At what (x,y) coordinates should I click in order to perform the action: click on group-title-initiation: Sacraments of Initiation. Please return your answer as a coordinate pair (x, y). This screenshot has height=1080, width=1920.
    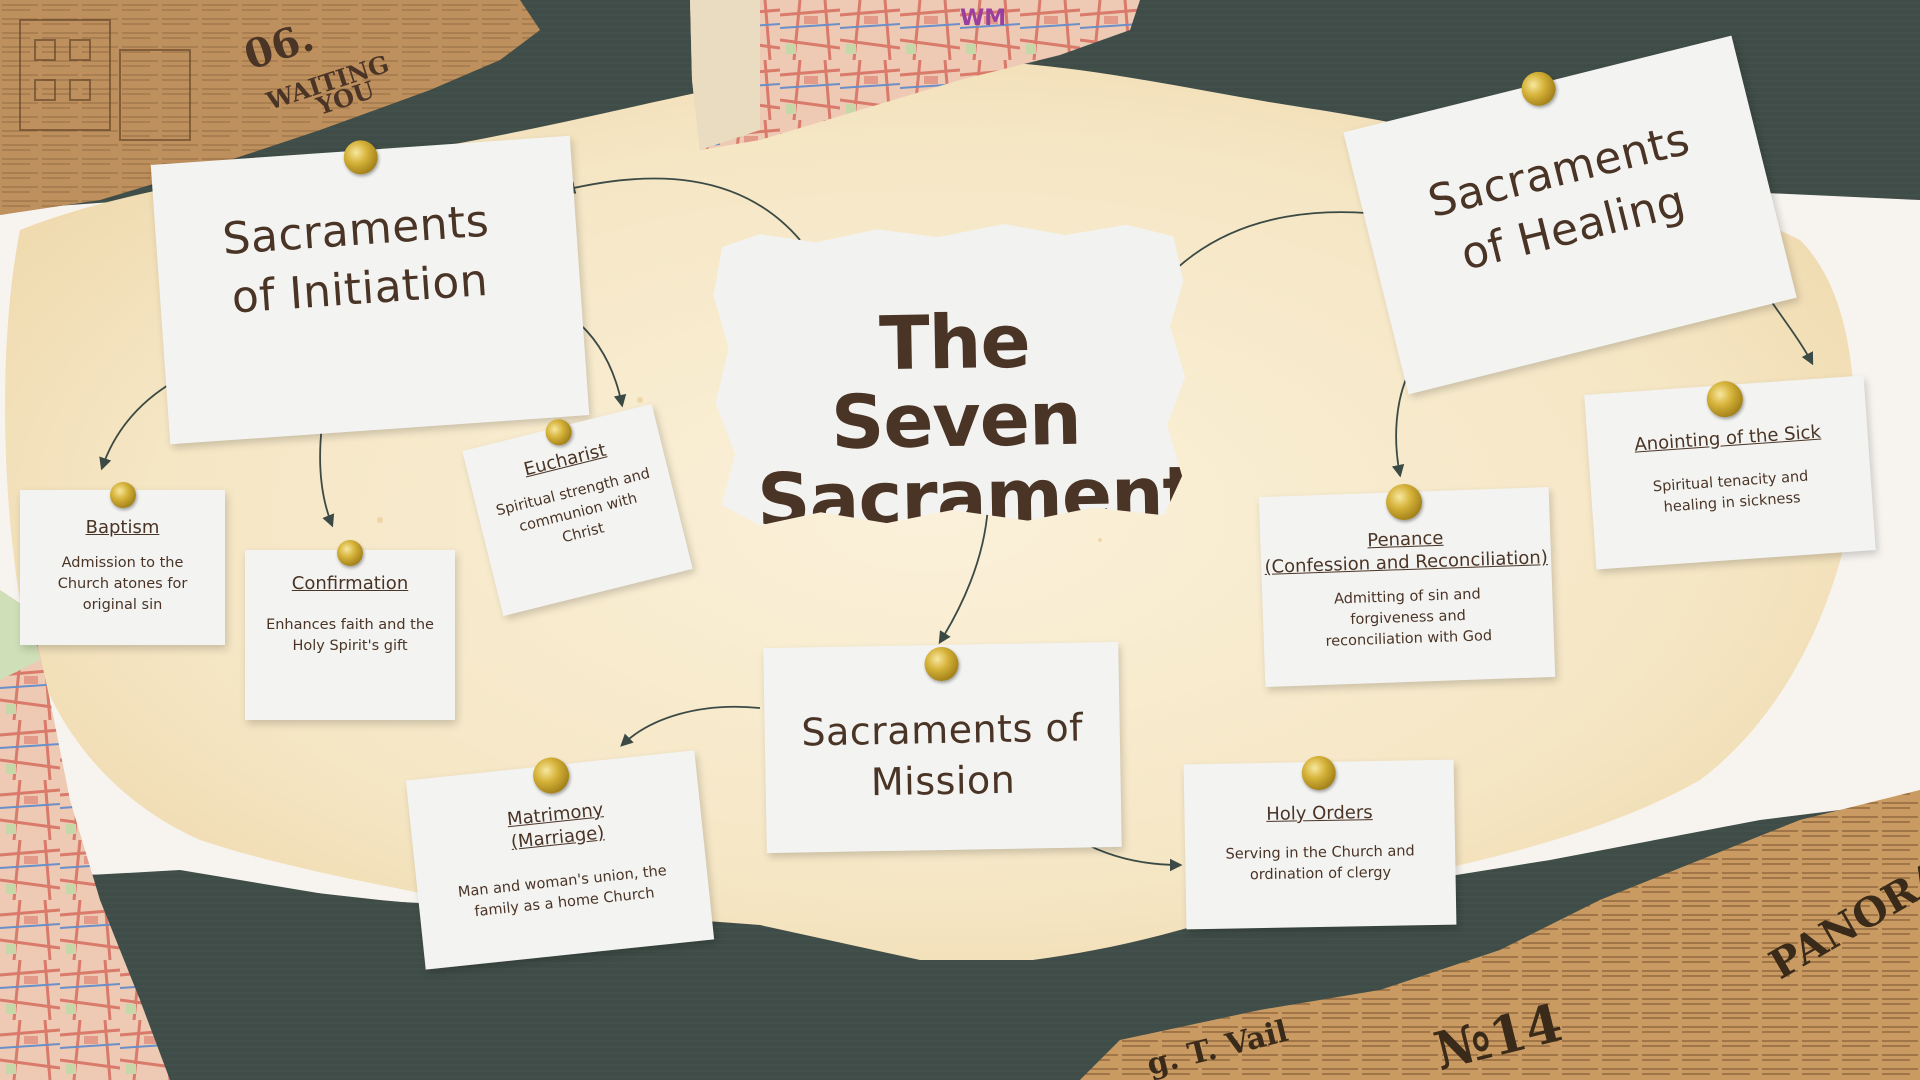
    Looking at the image, I should click on (355, 259).